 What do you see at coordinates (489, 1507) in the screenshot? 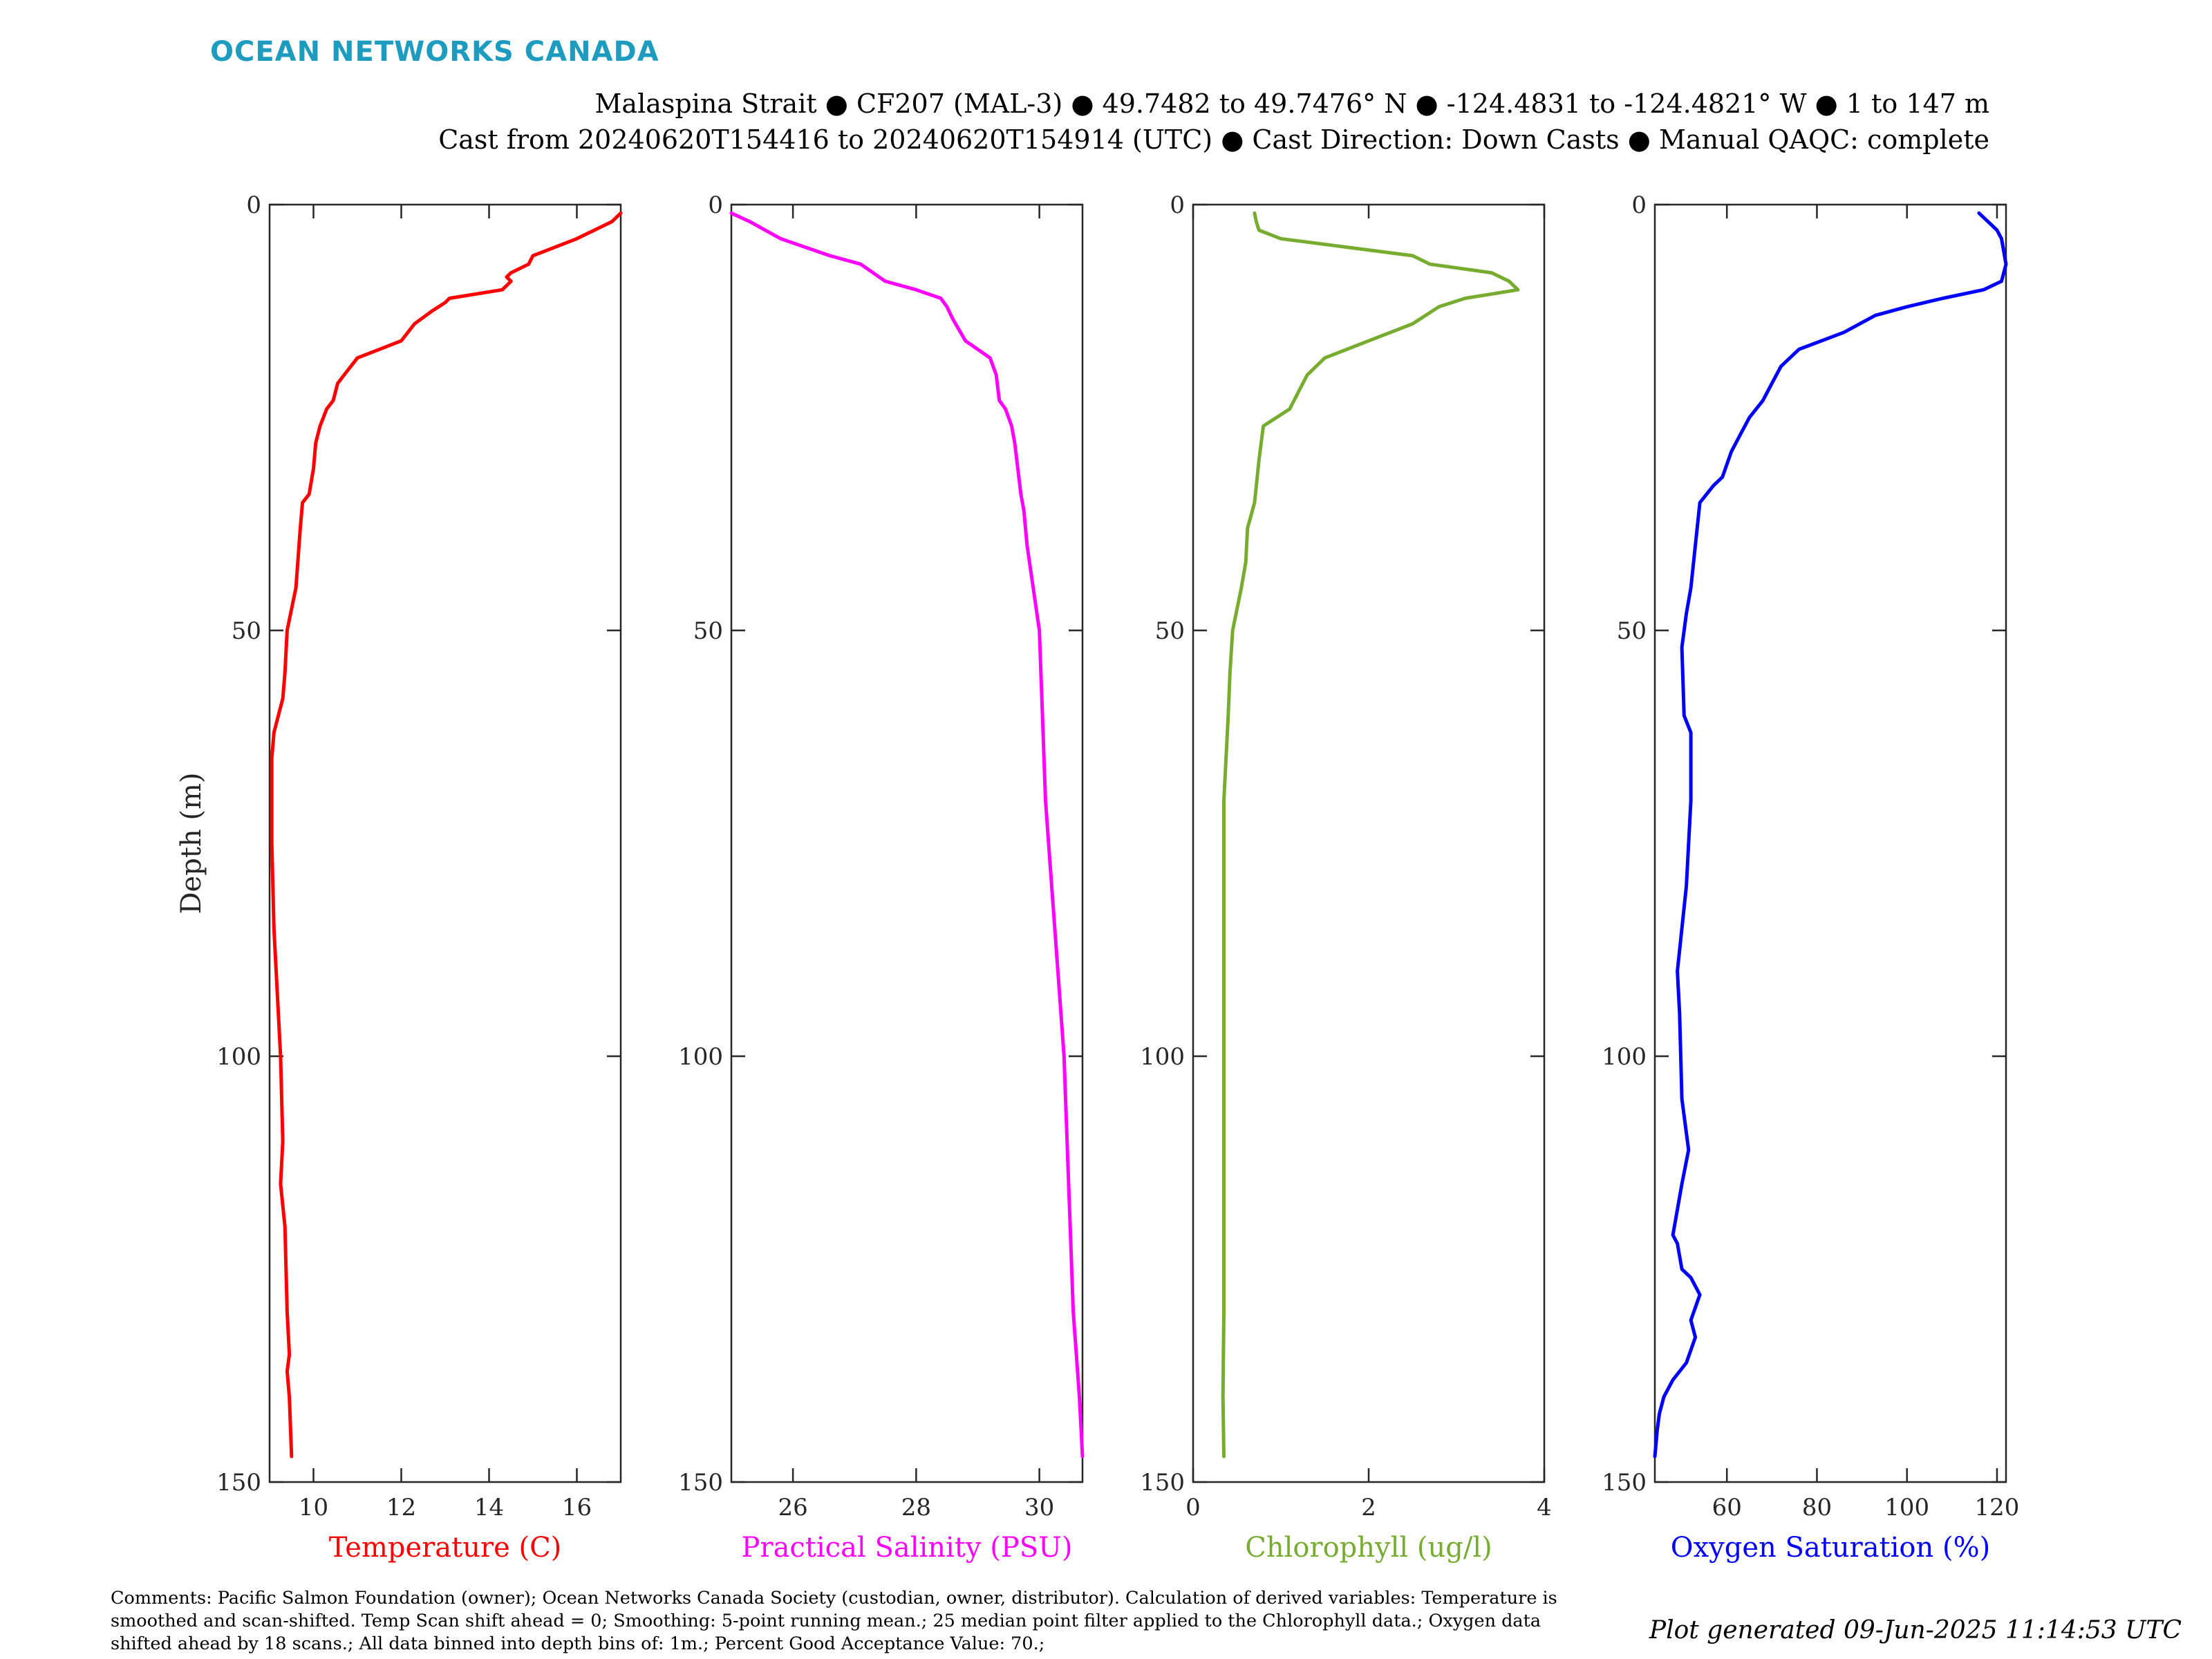
I see `x-tick-label: 14` at bounding box center [489, 1507].